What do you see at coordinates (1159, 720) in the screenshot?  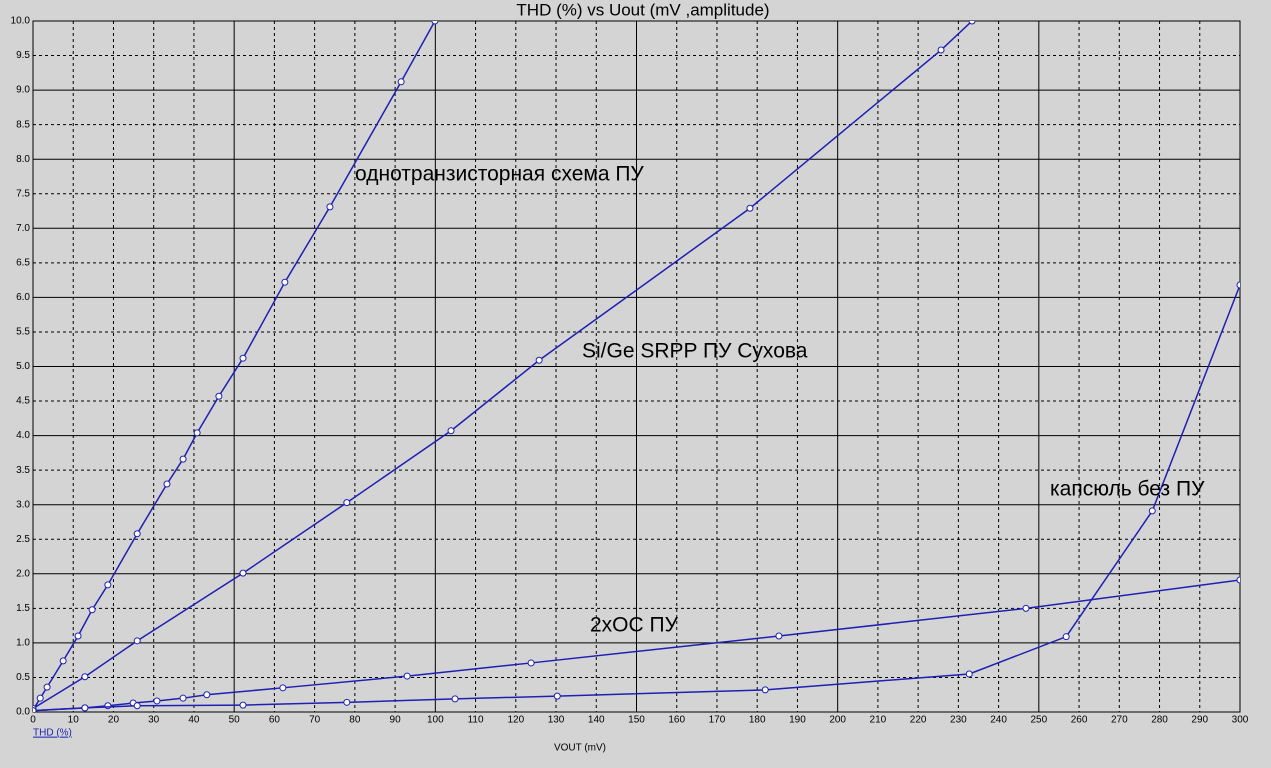 I see `x-tick-label: 280` at bounding box center [1159, 720].